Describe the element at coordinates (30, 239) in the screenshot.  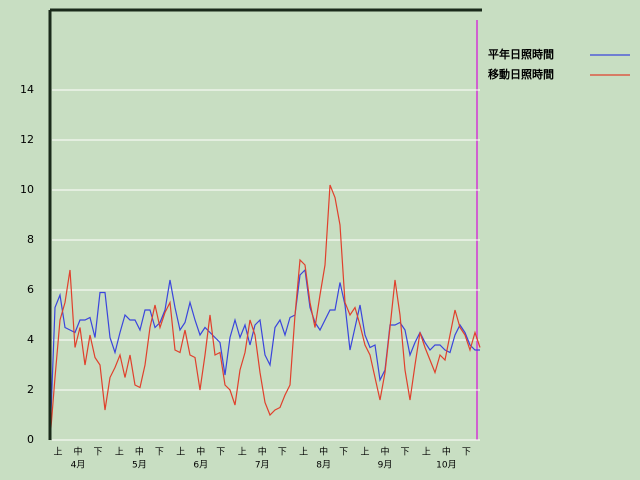
I see `y-tick-label: 8` at that location.